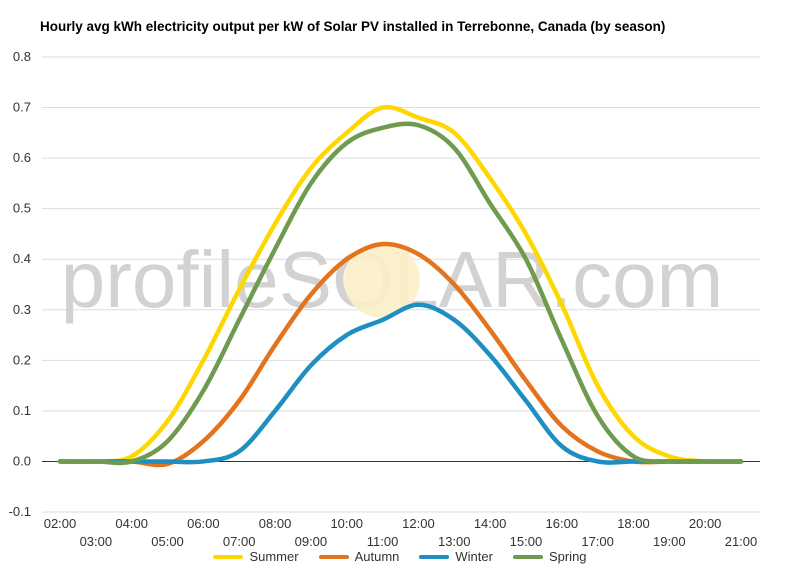 This screenshot has width=800, height=570. I want to click on x-tick-label: 19:00, so click(669, 541).